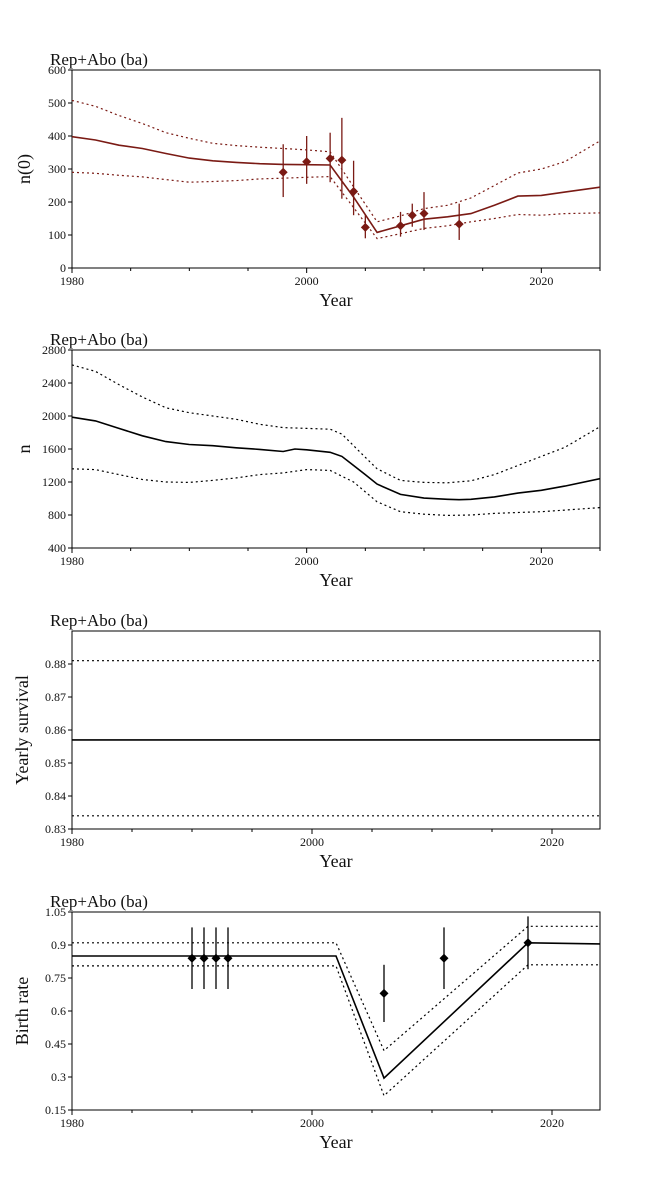  I want to click on y-tick-label: 2800, so click(54, 350).